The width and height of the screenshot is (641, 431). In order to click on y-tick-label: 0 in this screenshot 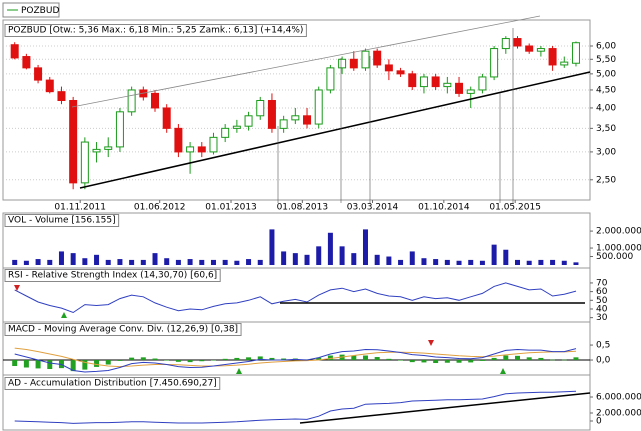, I will do `click(599, 422)`.